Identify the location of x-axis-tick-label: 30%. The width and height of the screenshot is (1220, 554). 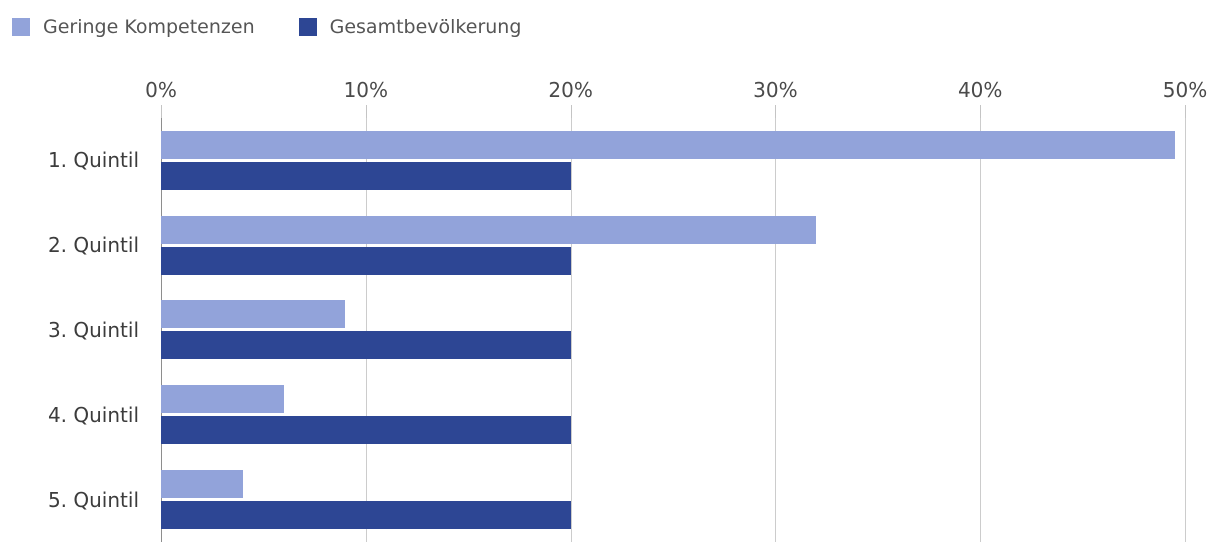
(775, 90).